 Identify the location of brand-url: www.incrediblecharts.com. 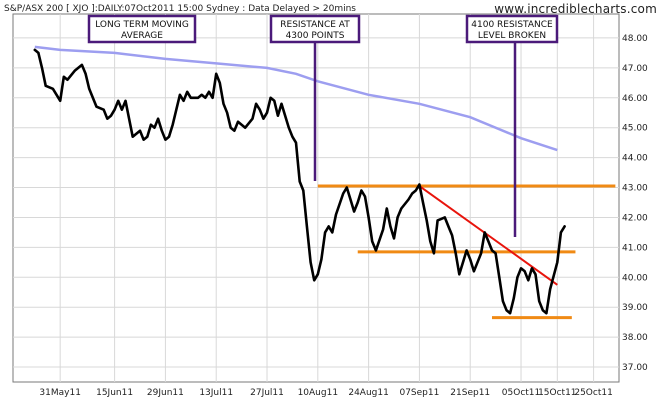
(575, 9).